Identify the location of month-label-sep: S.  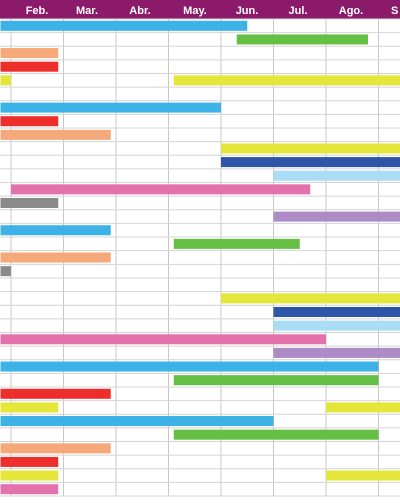
(394, 11).